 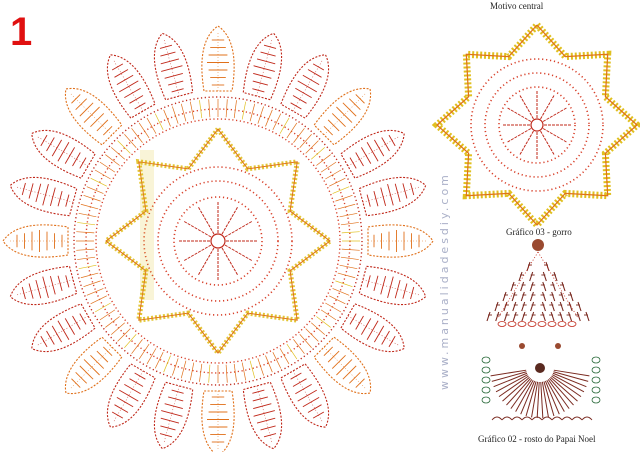 What do you see at coordinates (147, 225) in the screenshot?
I see `highlight-streak` at bounding box center [147, 225].